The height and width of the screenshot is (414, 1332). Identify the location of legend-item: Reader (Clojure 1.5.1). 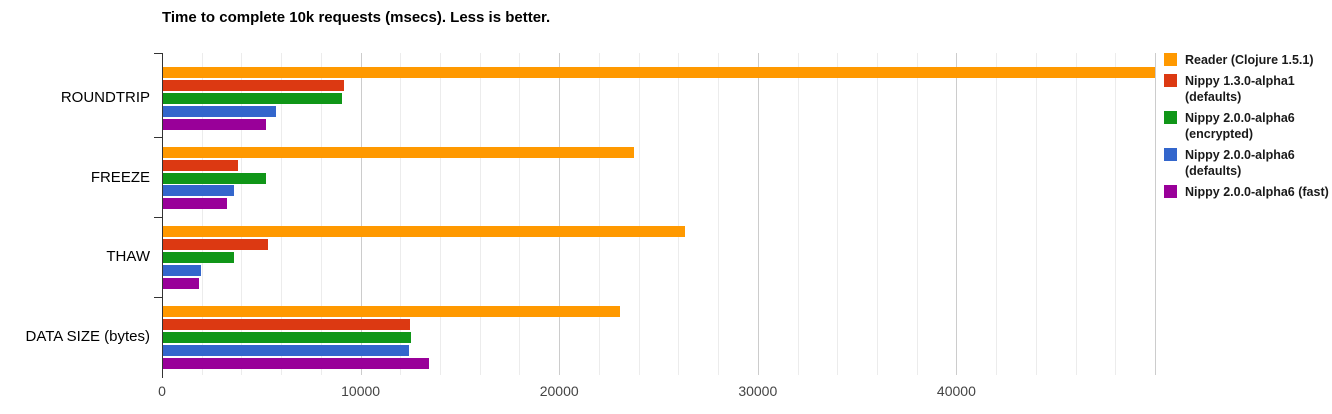
(1248, 60).